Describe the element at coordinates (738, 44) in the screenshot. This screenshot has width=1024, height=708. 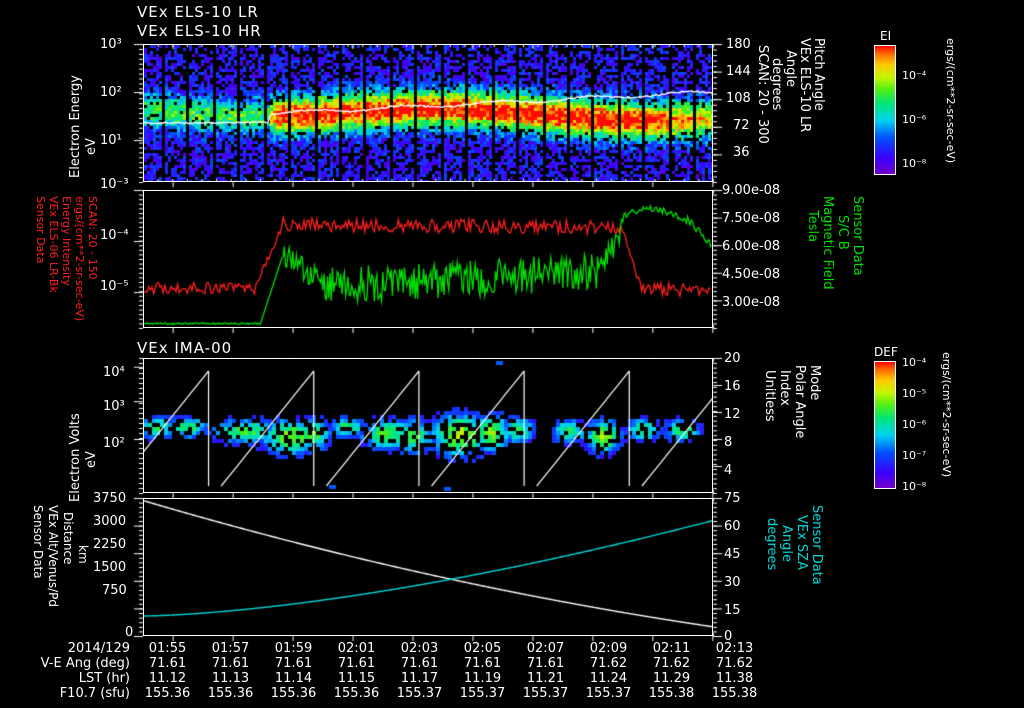
I see `panel1-y2tick-0: 180` at that location.